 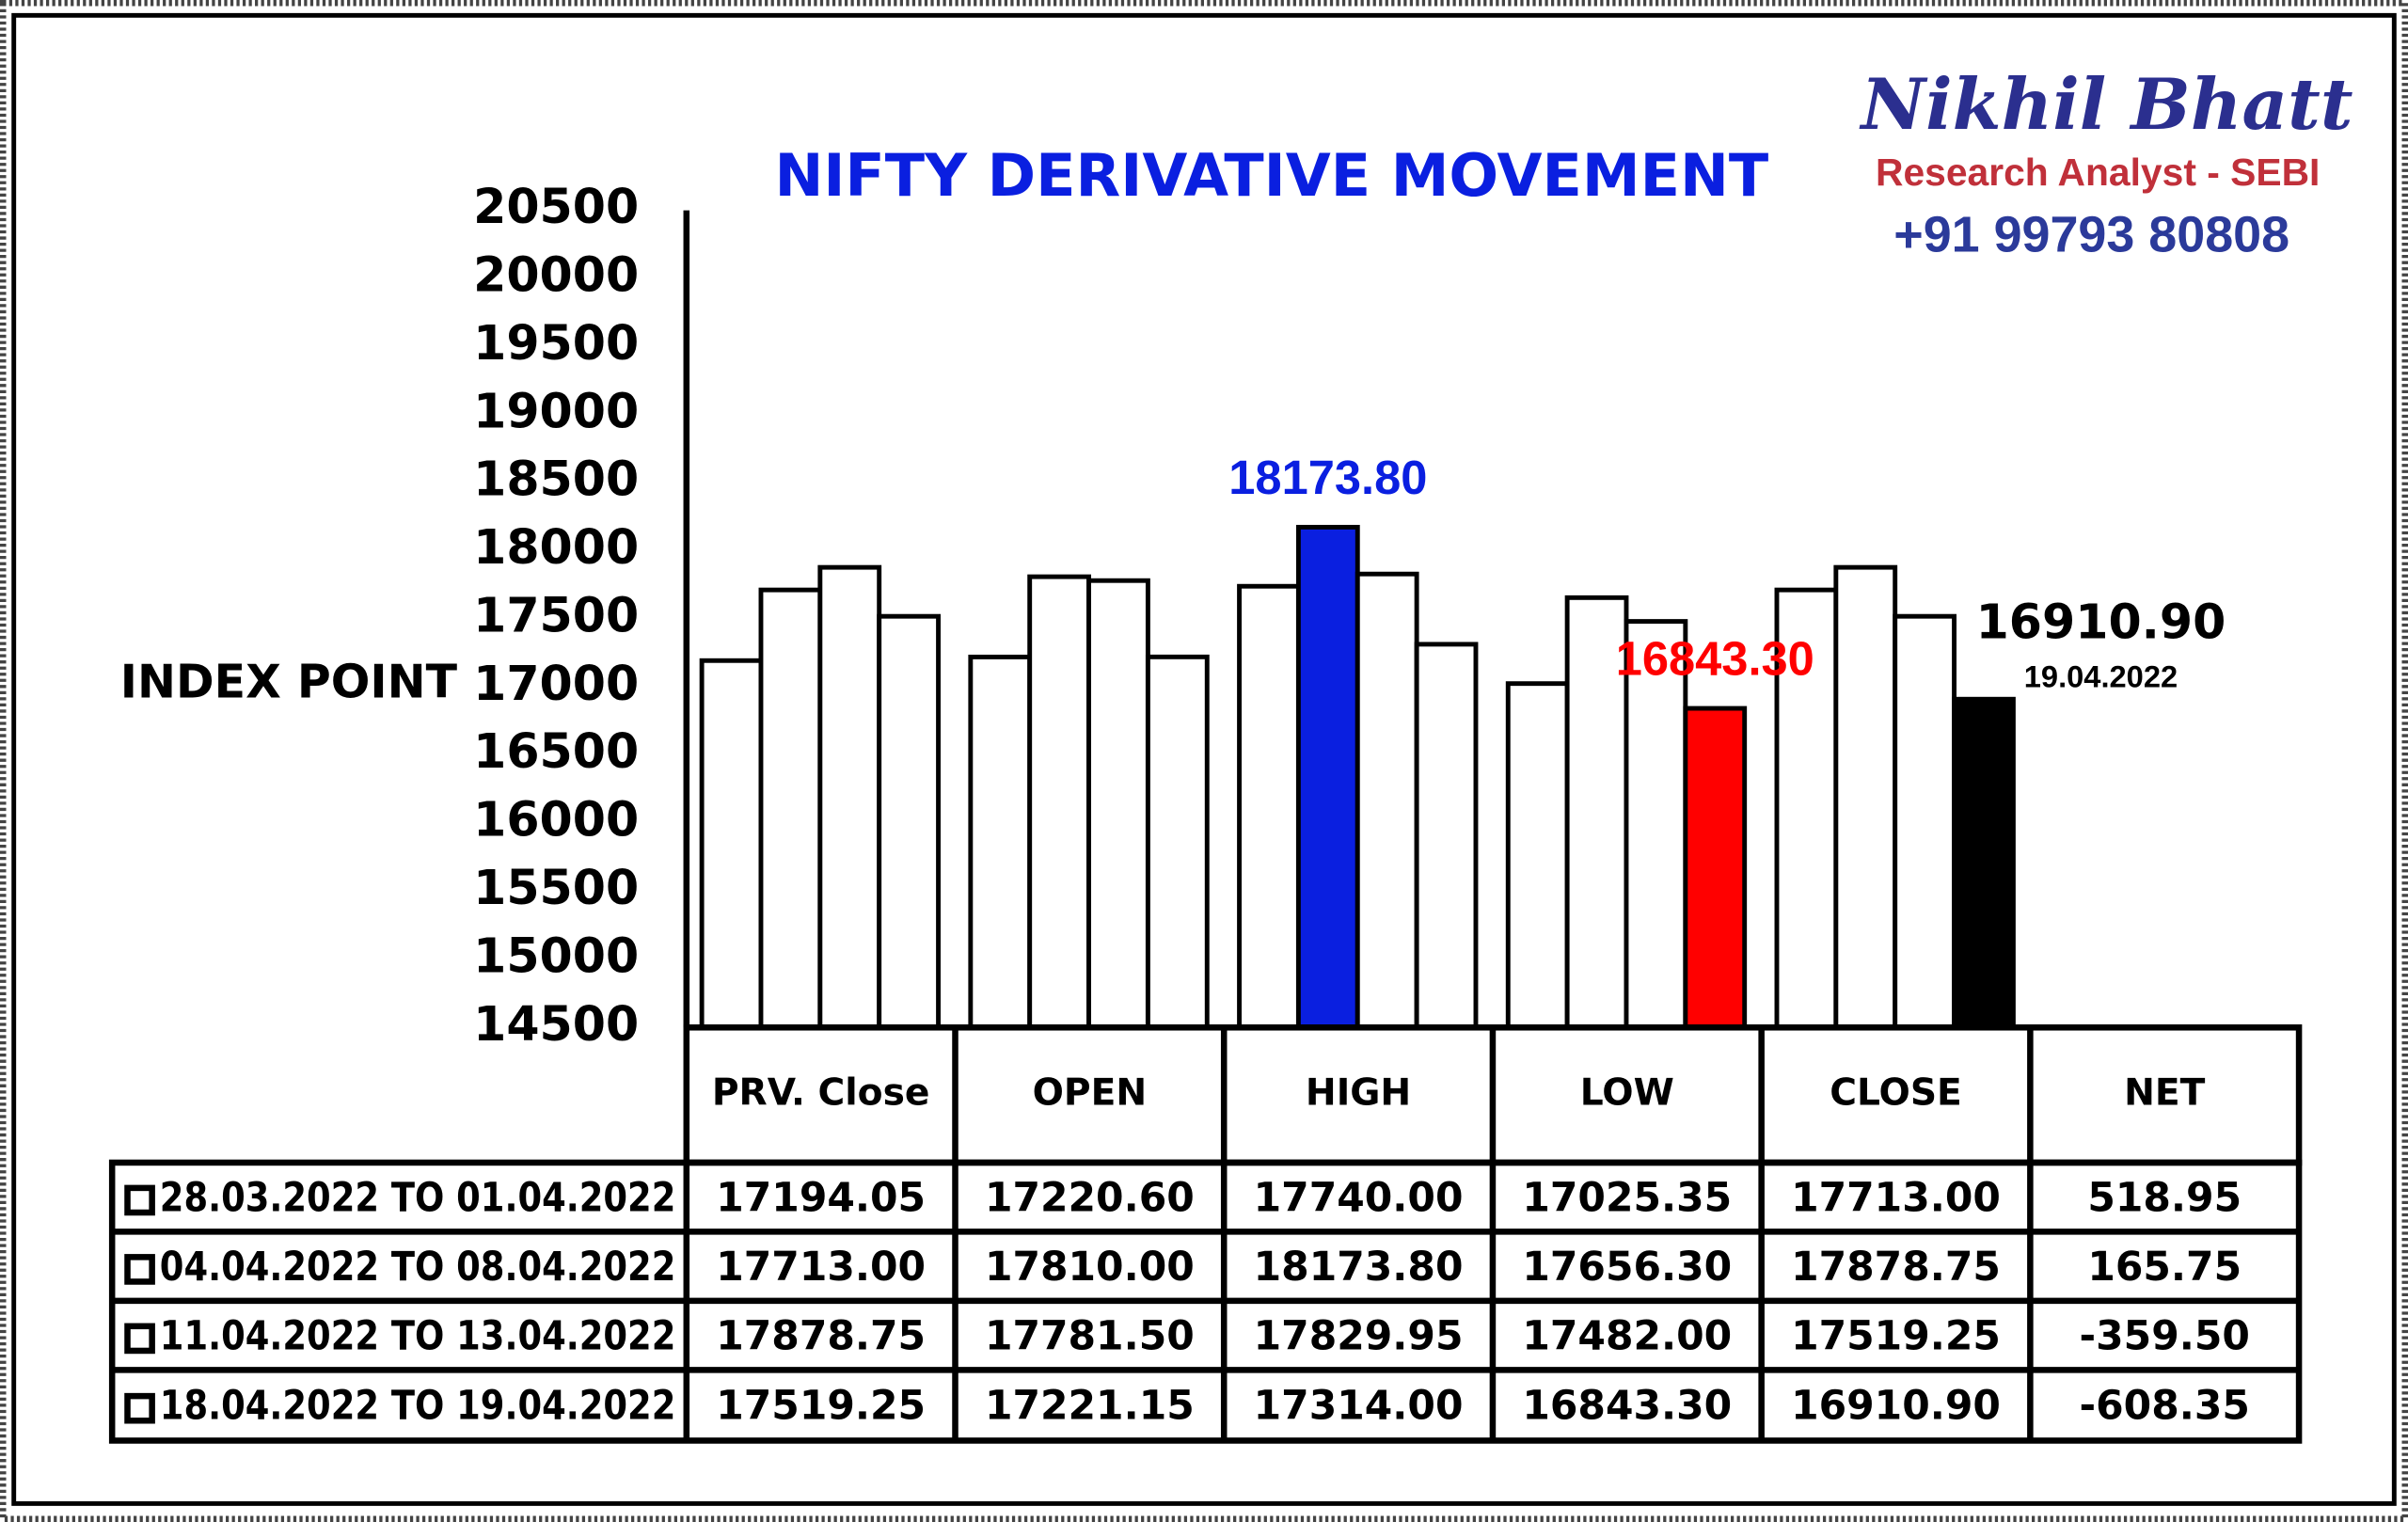 What do you see at coordinates (1328, 478) in the screenshot?
I see `value-label: 18173.80` at bounding box center [1328, 478].